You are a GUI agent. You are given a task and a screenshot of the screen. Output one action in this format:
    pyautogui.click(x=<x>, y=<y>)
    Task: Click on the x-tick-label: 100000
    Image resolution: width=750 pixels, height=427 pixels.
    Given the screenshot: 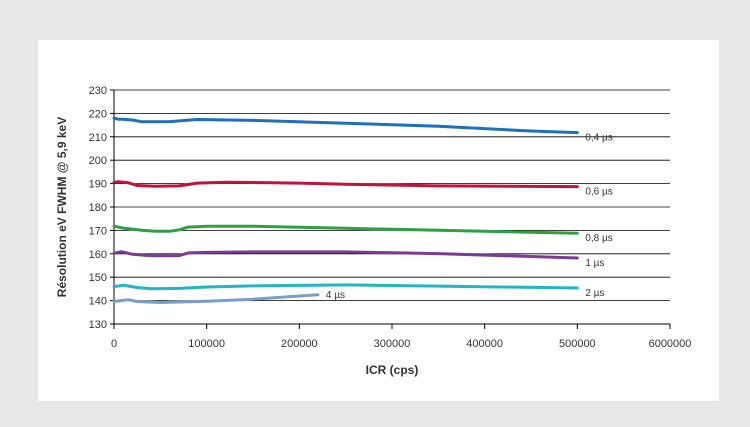 What is the action you would take?
    pyautogui.click(x=206, y=344)
    